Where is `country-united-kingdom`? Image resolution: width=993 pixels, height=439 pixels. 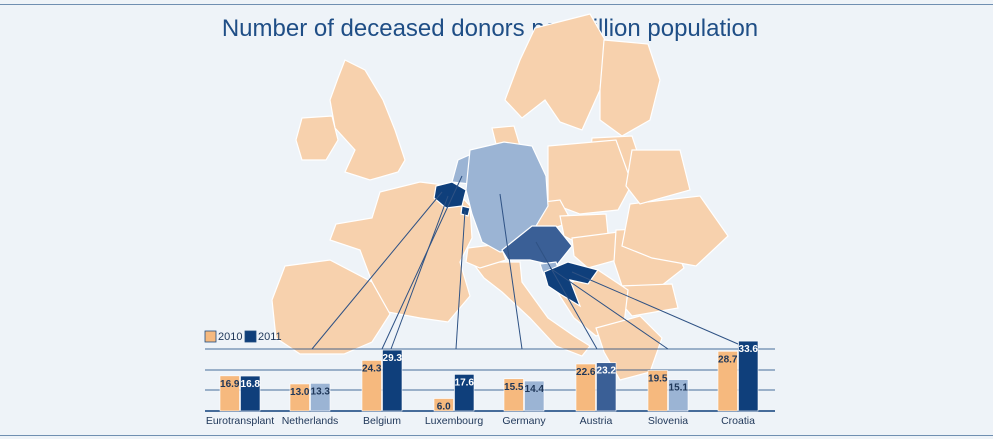 country-united-kingdom is located at coordinates (367, 120).